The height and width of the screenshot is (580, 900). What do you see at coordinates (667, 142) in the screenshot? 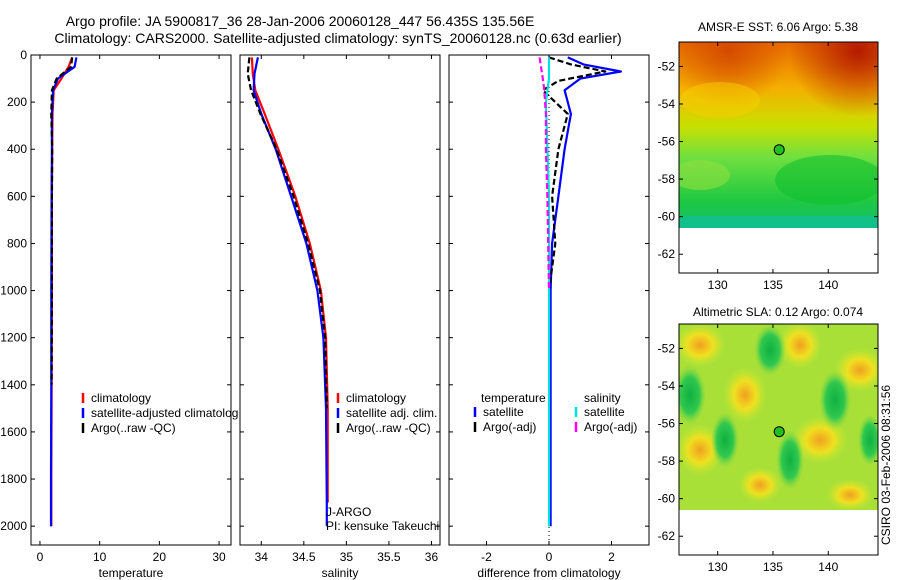
I see `map-y-tick-label: -56` at bounding box center [667, 142].